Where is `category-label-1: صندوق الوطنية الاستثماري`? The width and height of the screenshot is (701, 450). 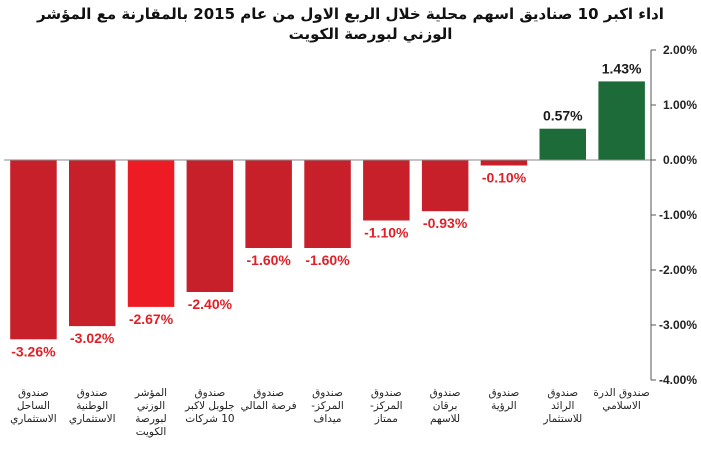
category-label-1: صندوق الوطنية الاستثماري is located at coordinates (92, 406).